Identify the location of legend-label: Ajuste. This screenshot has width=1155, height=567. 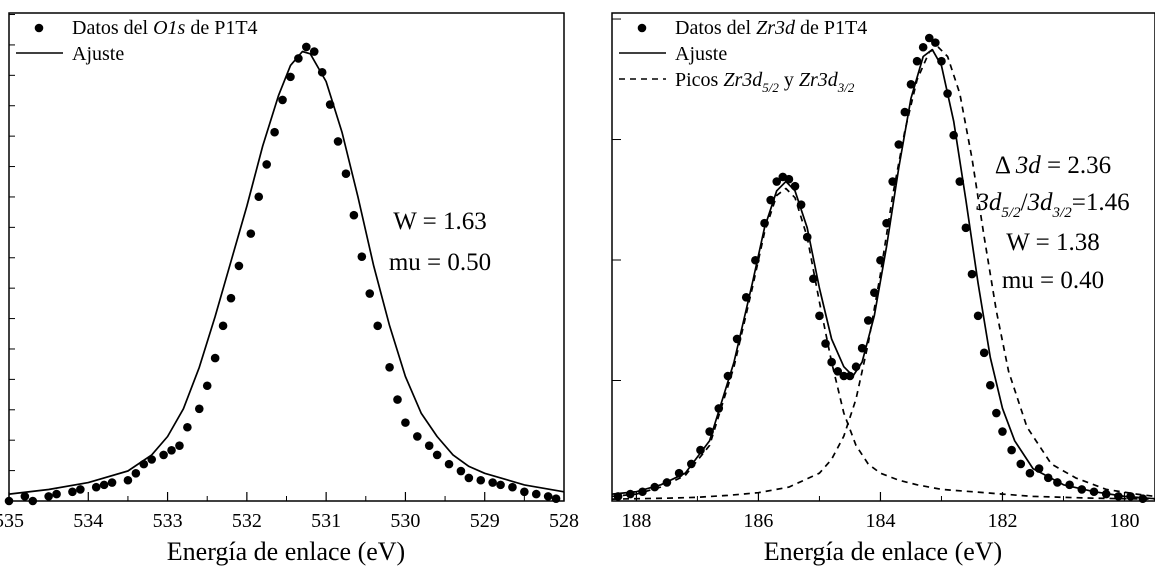
(701, 54).